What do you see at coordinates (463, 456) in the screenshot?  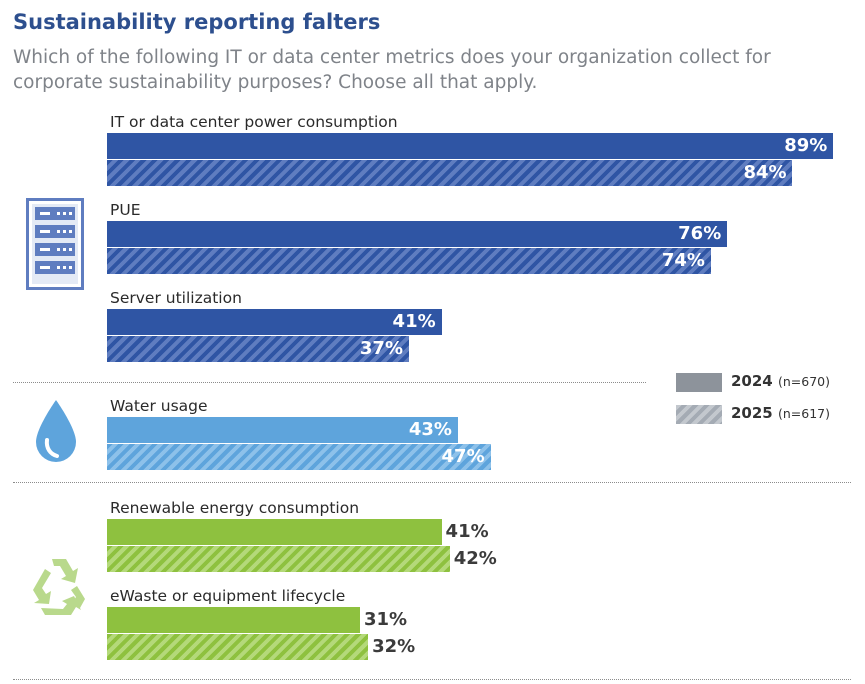 I see `value-label: 47%` at bounding box center [463, 456].